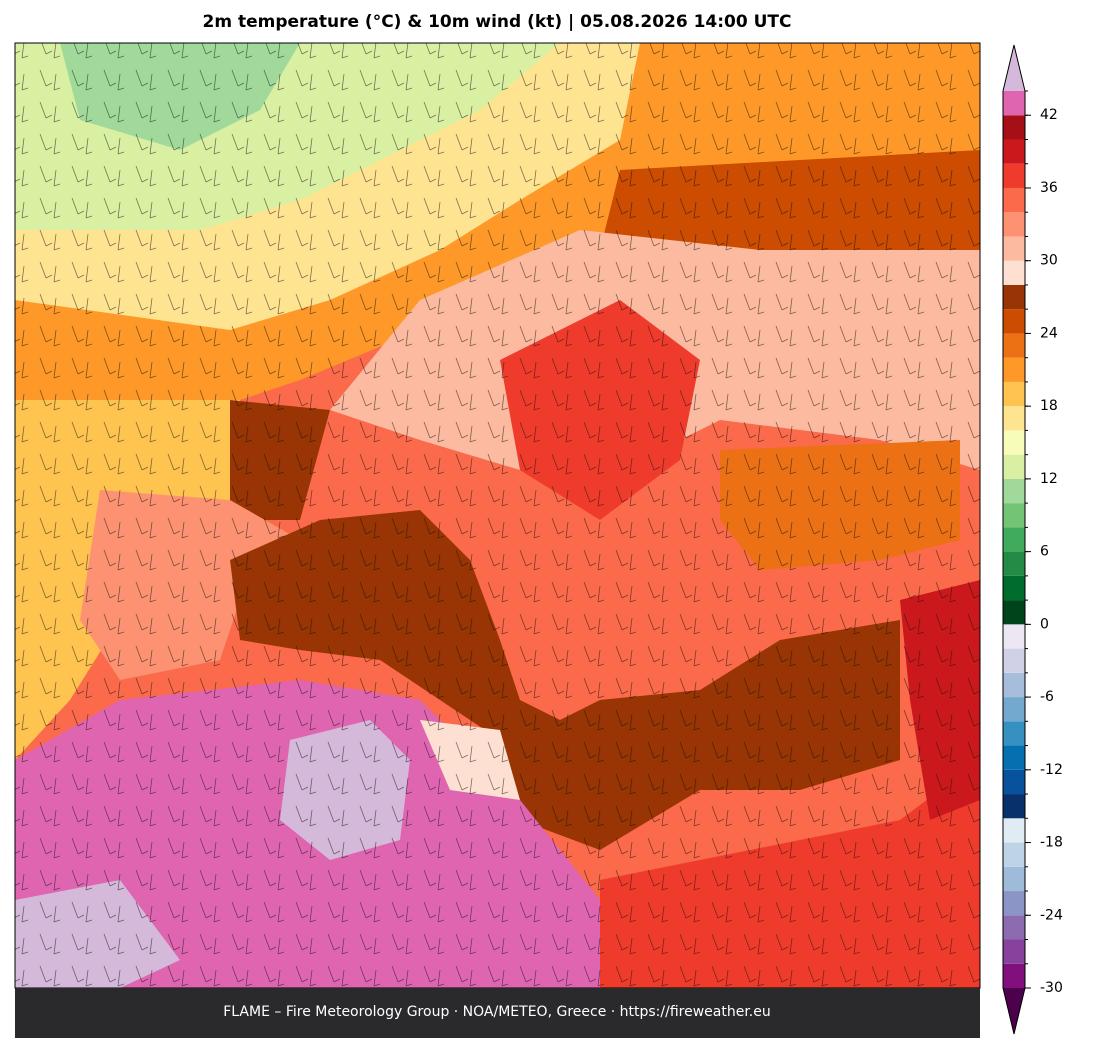  Describe the element at coordinates (1049, 479) in the screenshot. I see `colorbar-tick-label: 12` at that location.